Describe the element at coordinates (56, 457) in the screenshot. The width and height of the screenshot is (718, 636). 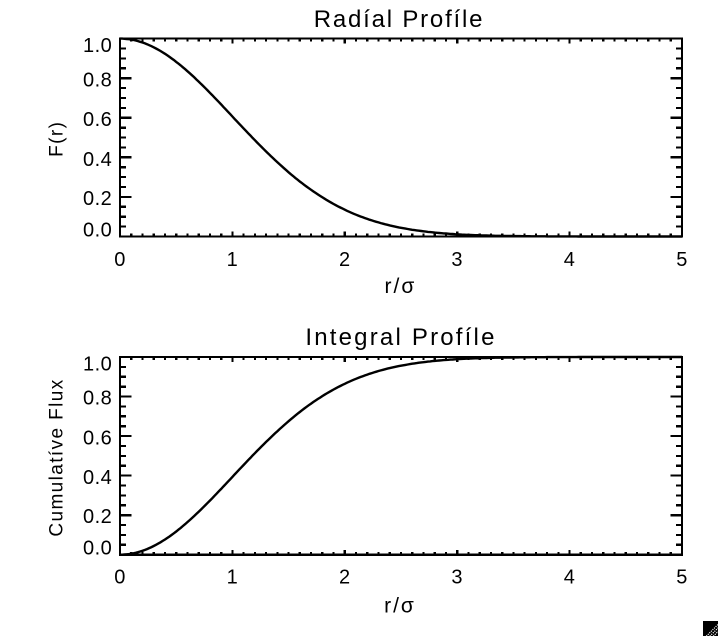
I see `svg-text: Cumulatíve Flux` at that location.